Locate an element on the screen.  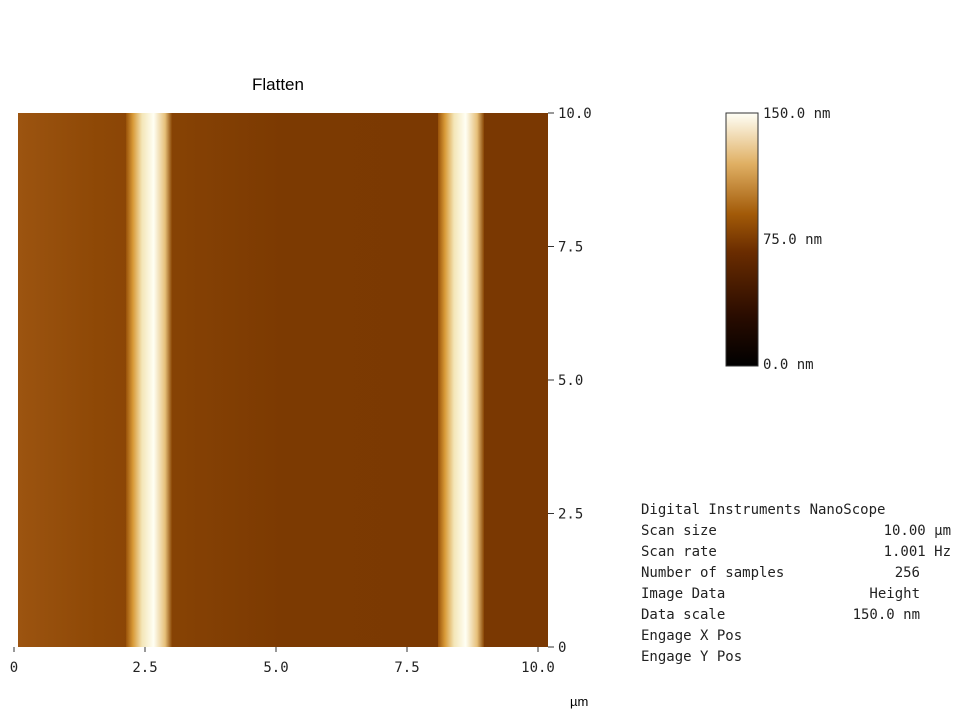
x-tick-label: 2.5 is located at coordinates (144, 668).